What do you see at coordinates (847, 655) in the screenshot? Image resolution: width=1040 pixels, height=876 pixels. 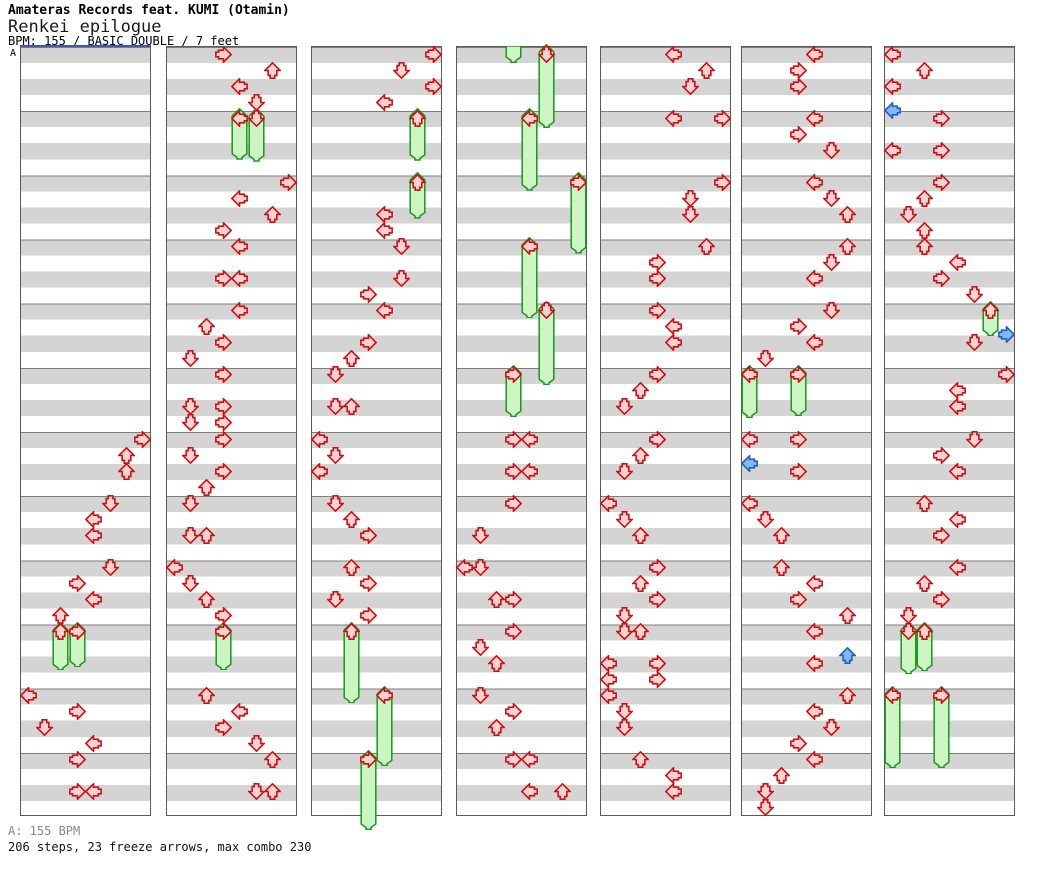 I see `offbeat-note-arrow-up` at bounding box center [847, 655].